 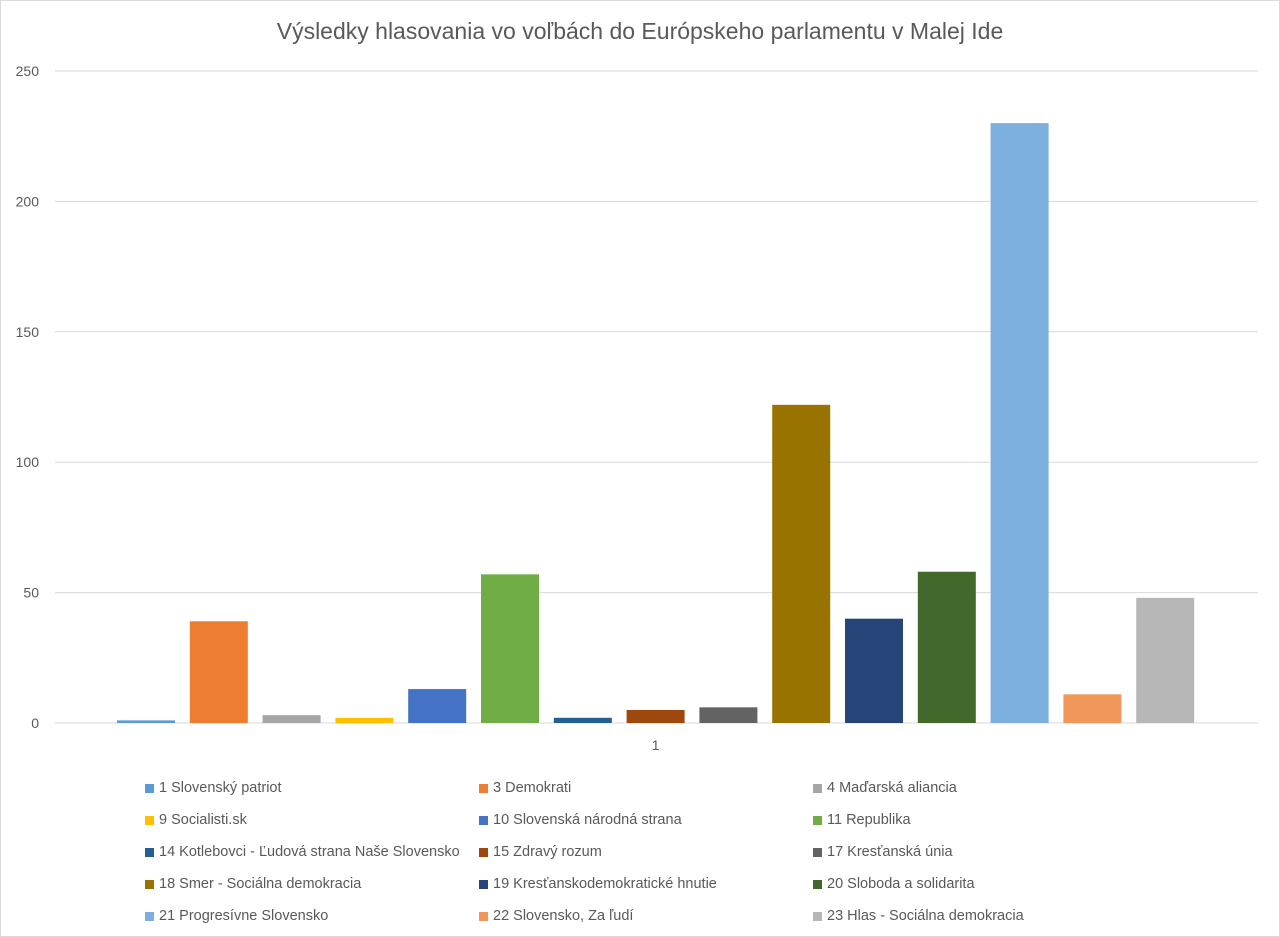 What do you see at coordinates (901, 884) in the screenshot?
I see `legend-label: 20 Sloboda a solidarita` at bounding box center [901, 884].